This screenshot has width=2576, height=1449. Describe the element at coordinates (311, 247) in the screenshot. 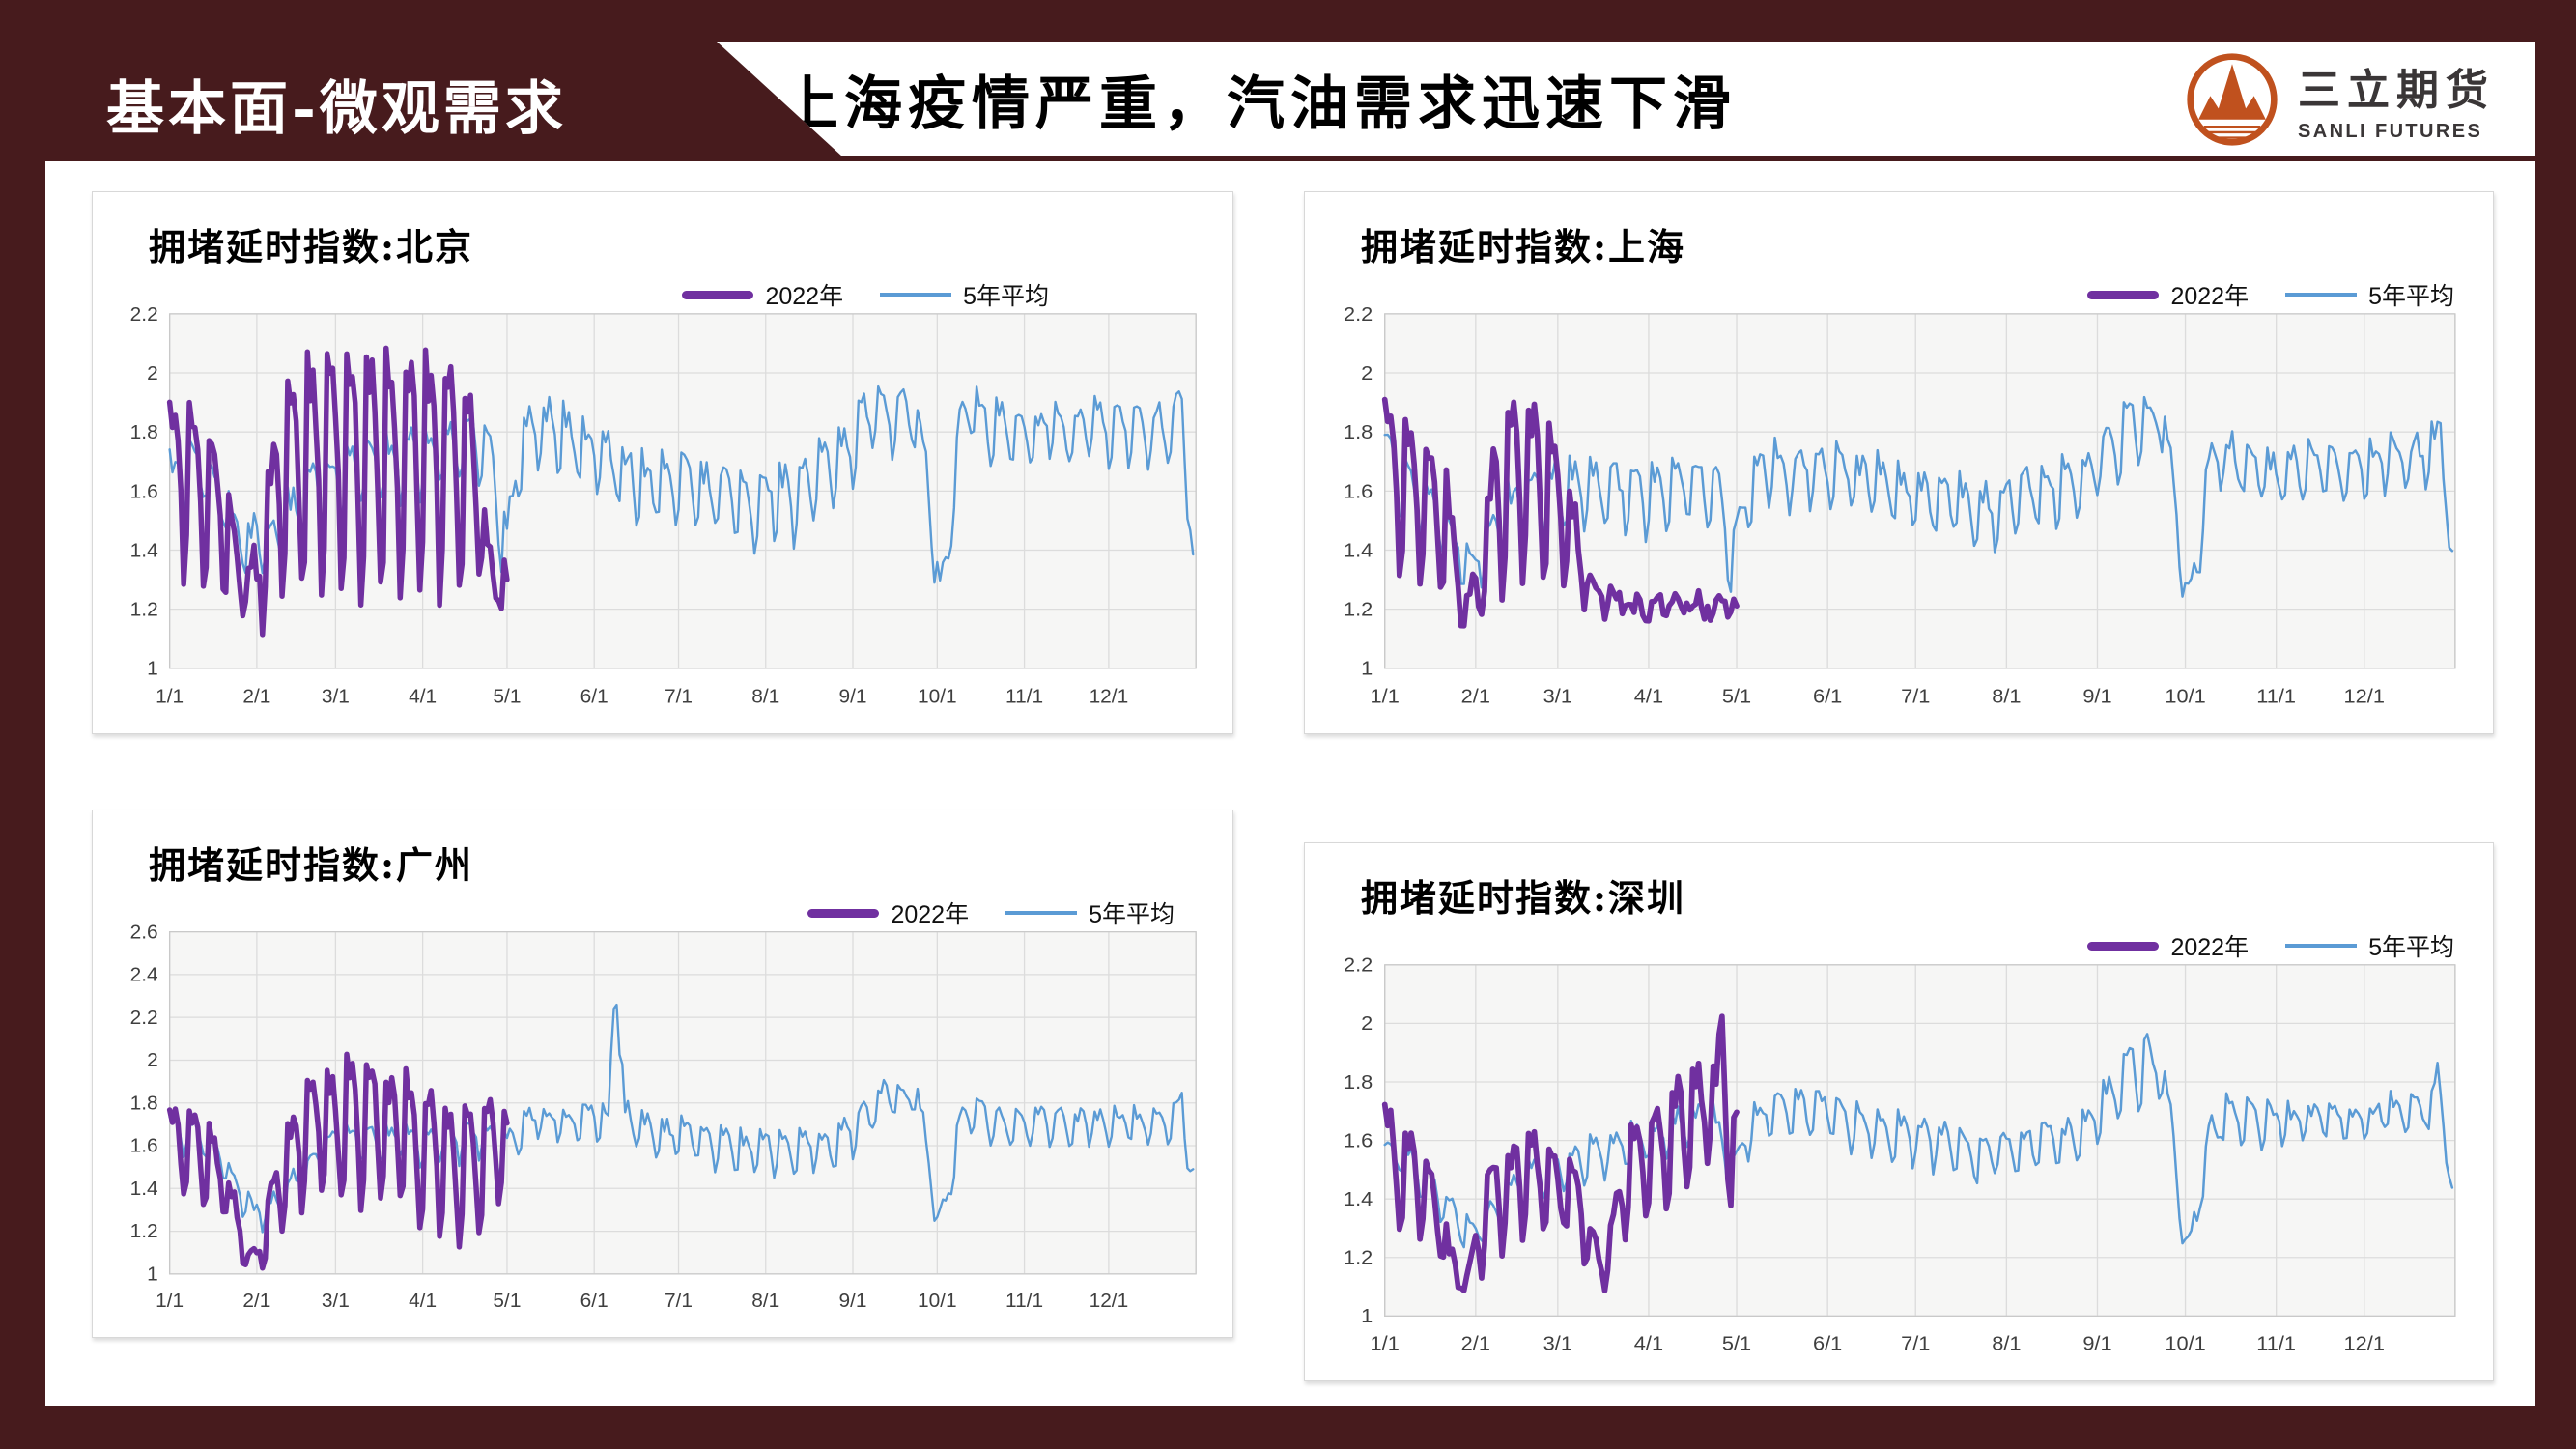

I see `chart-title: 拥堵延时指数:北京` at that location.